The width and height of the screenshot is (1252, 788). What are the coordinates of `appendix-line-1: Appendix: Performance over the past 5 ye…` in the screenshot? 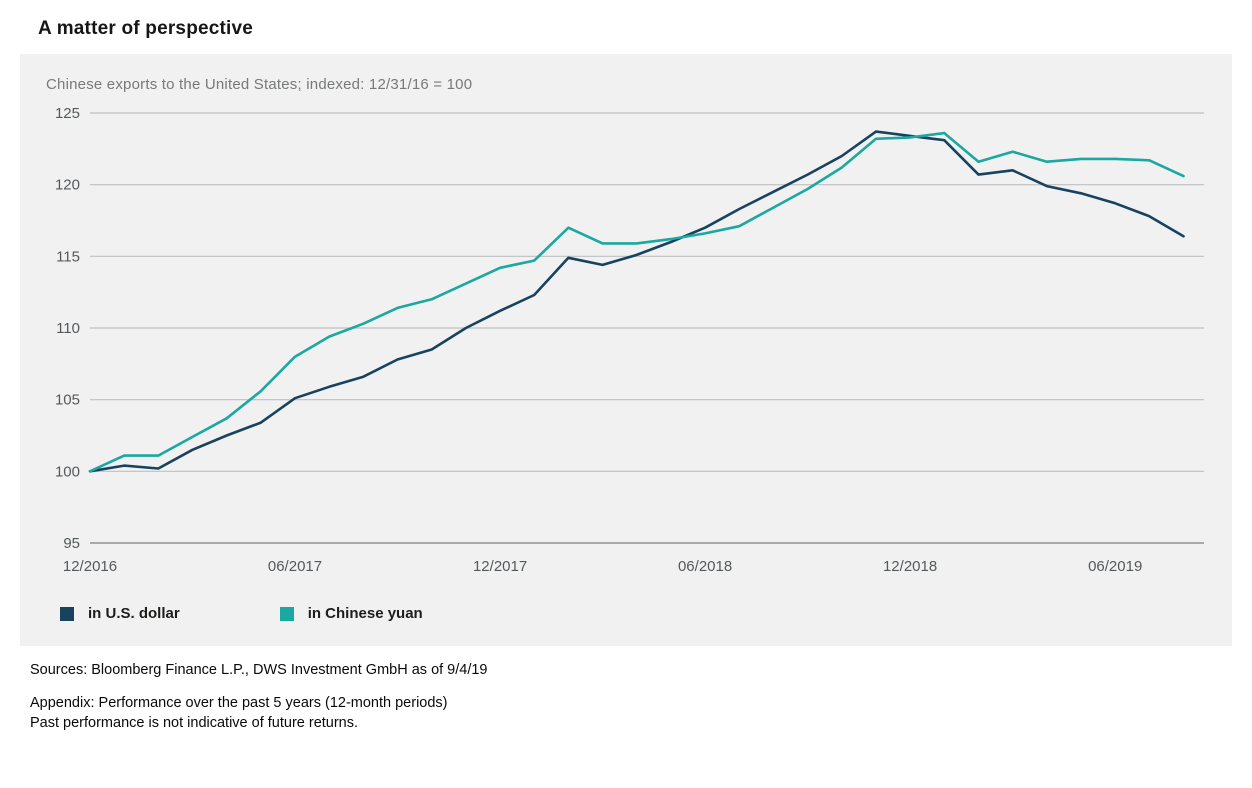 It's located at (239, 703).